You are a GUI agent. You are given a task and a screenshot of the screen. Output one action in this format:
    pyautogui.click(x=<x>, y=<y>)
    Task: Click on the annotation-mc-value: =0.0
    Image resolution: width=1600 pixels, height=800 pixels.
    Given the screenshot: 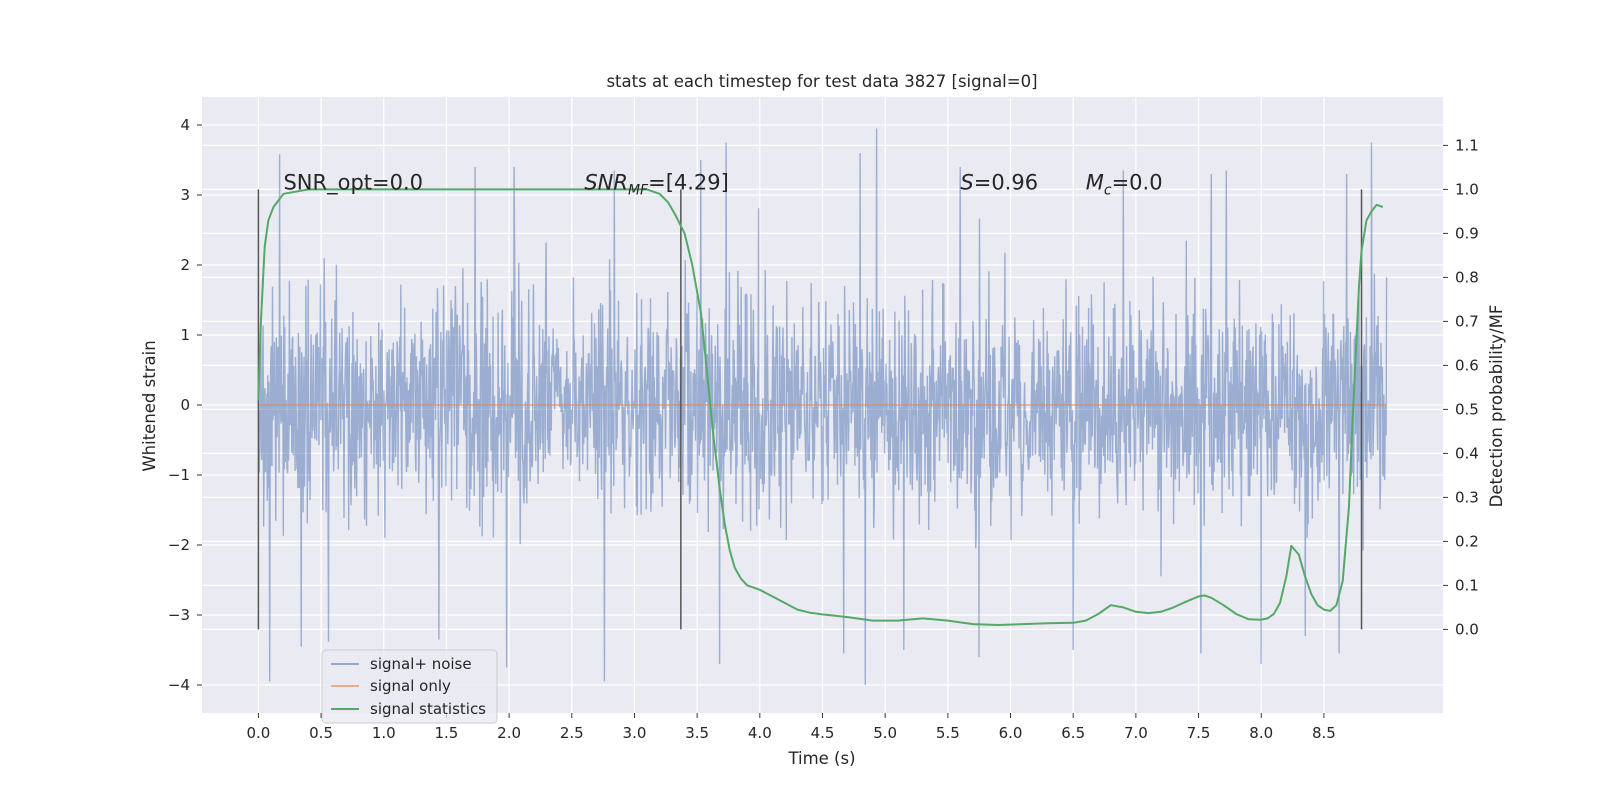 What is the action you would take?
    pyautogui.click(x=1137, y=182)
    